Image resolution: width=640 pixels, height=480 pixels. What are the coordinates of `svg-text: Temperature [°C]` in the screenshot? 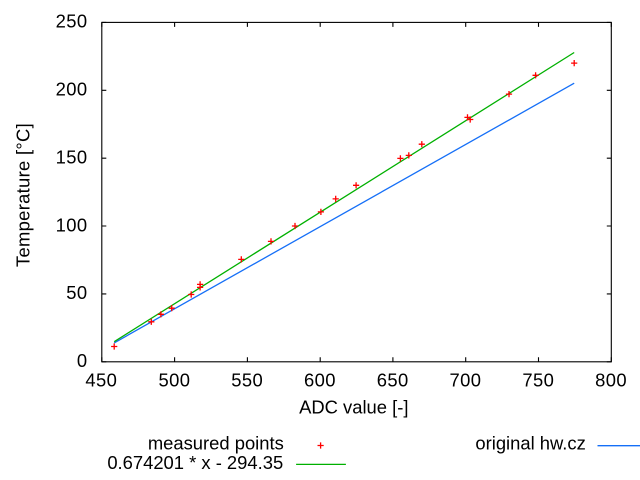 It's located at (23, 195).